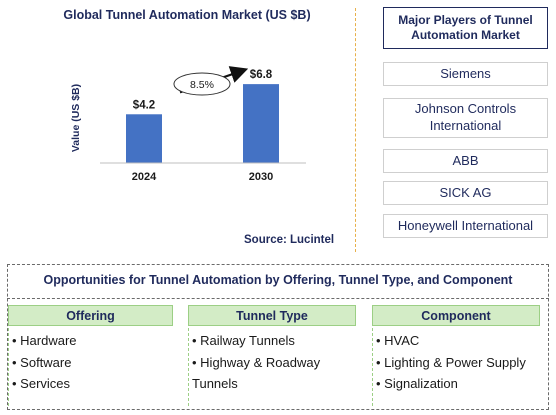 This screenshot has width=556, height=415. I want to click on list-item: Signalization, so click(461, 384).